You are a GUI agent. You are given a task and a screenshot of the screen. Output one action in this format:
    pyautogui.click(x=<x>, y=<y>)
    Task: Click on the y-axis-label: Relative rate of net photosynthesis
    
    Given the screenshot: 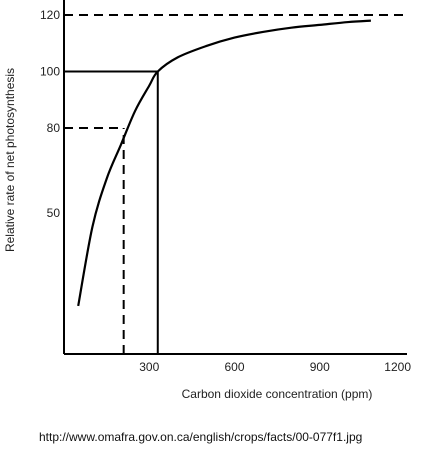 What is the action you would take?
    pyautogui.click(x=10, y=160)
    